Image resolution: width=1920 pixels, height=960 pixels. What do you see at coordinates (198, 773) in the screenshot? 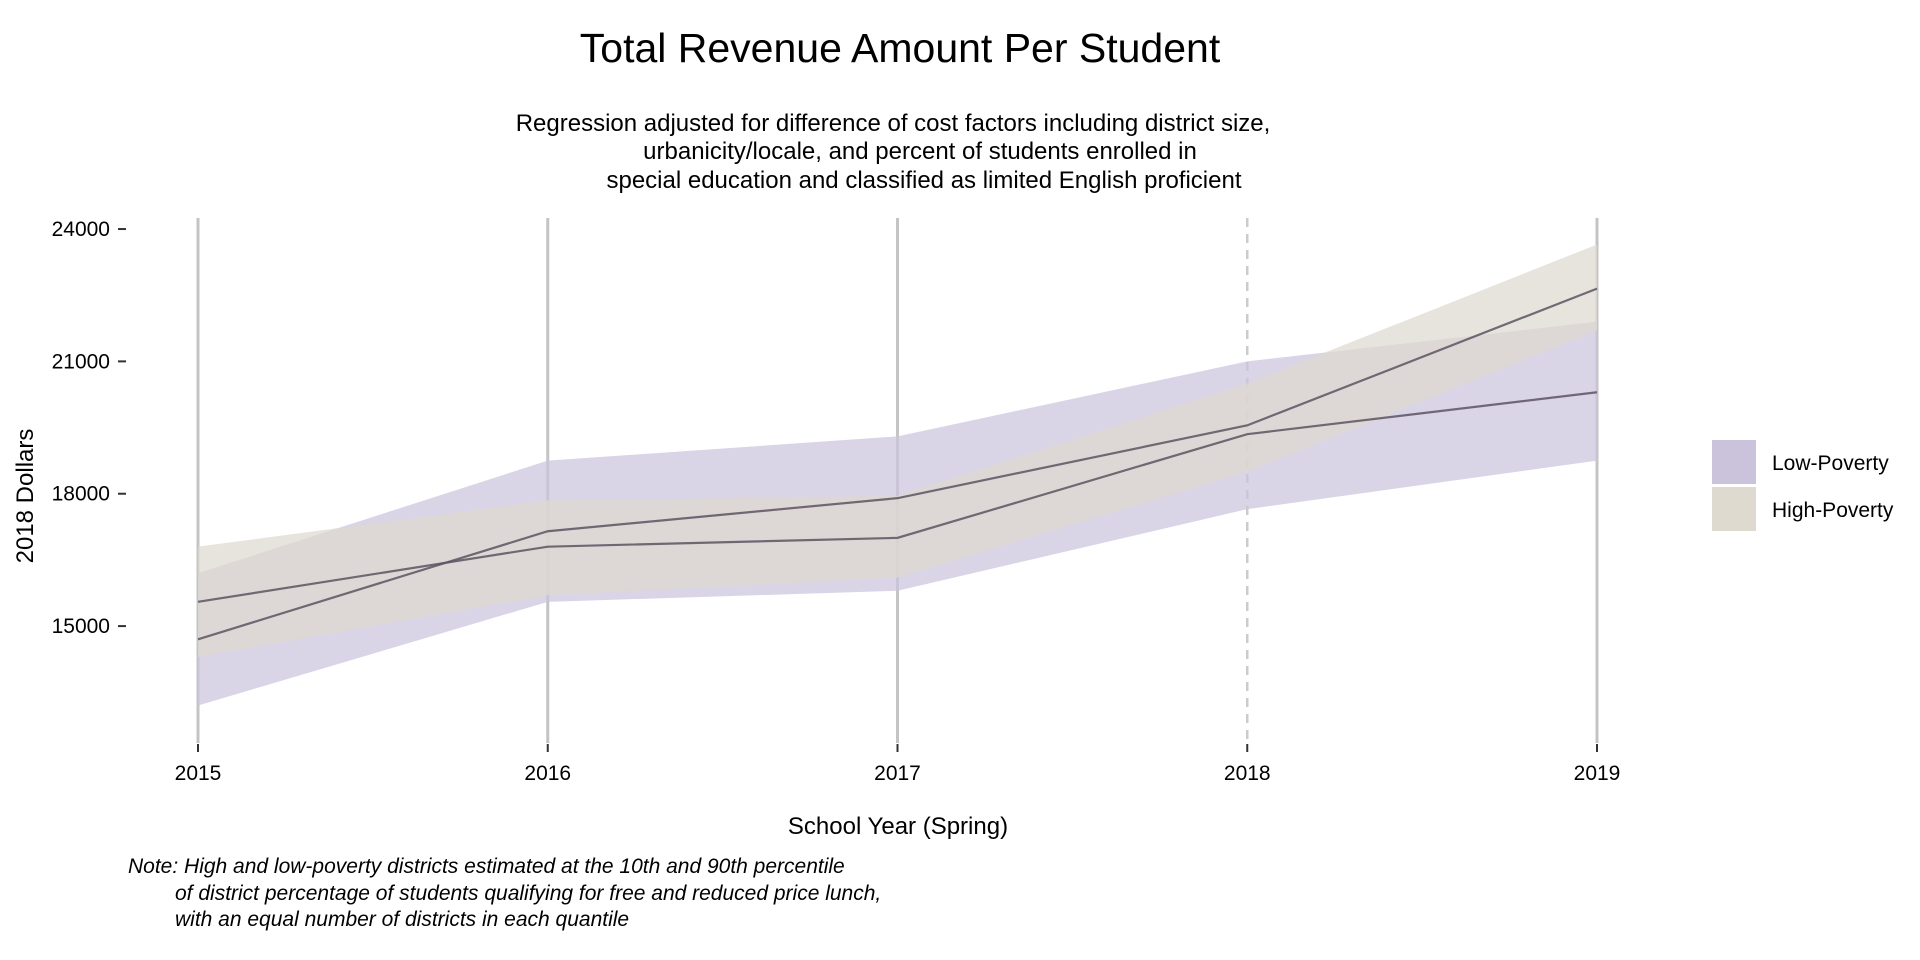
I see `x-tick-label-2015: 2015` at bounding box center [198, 773].